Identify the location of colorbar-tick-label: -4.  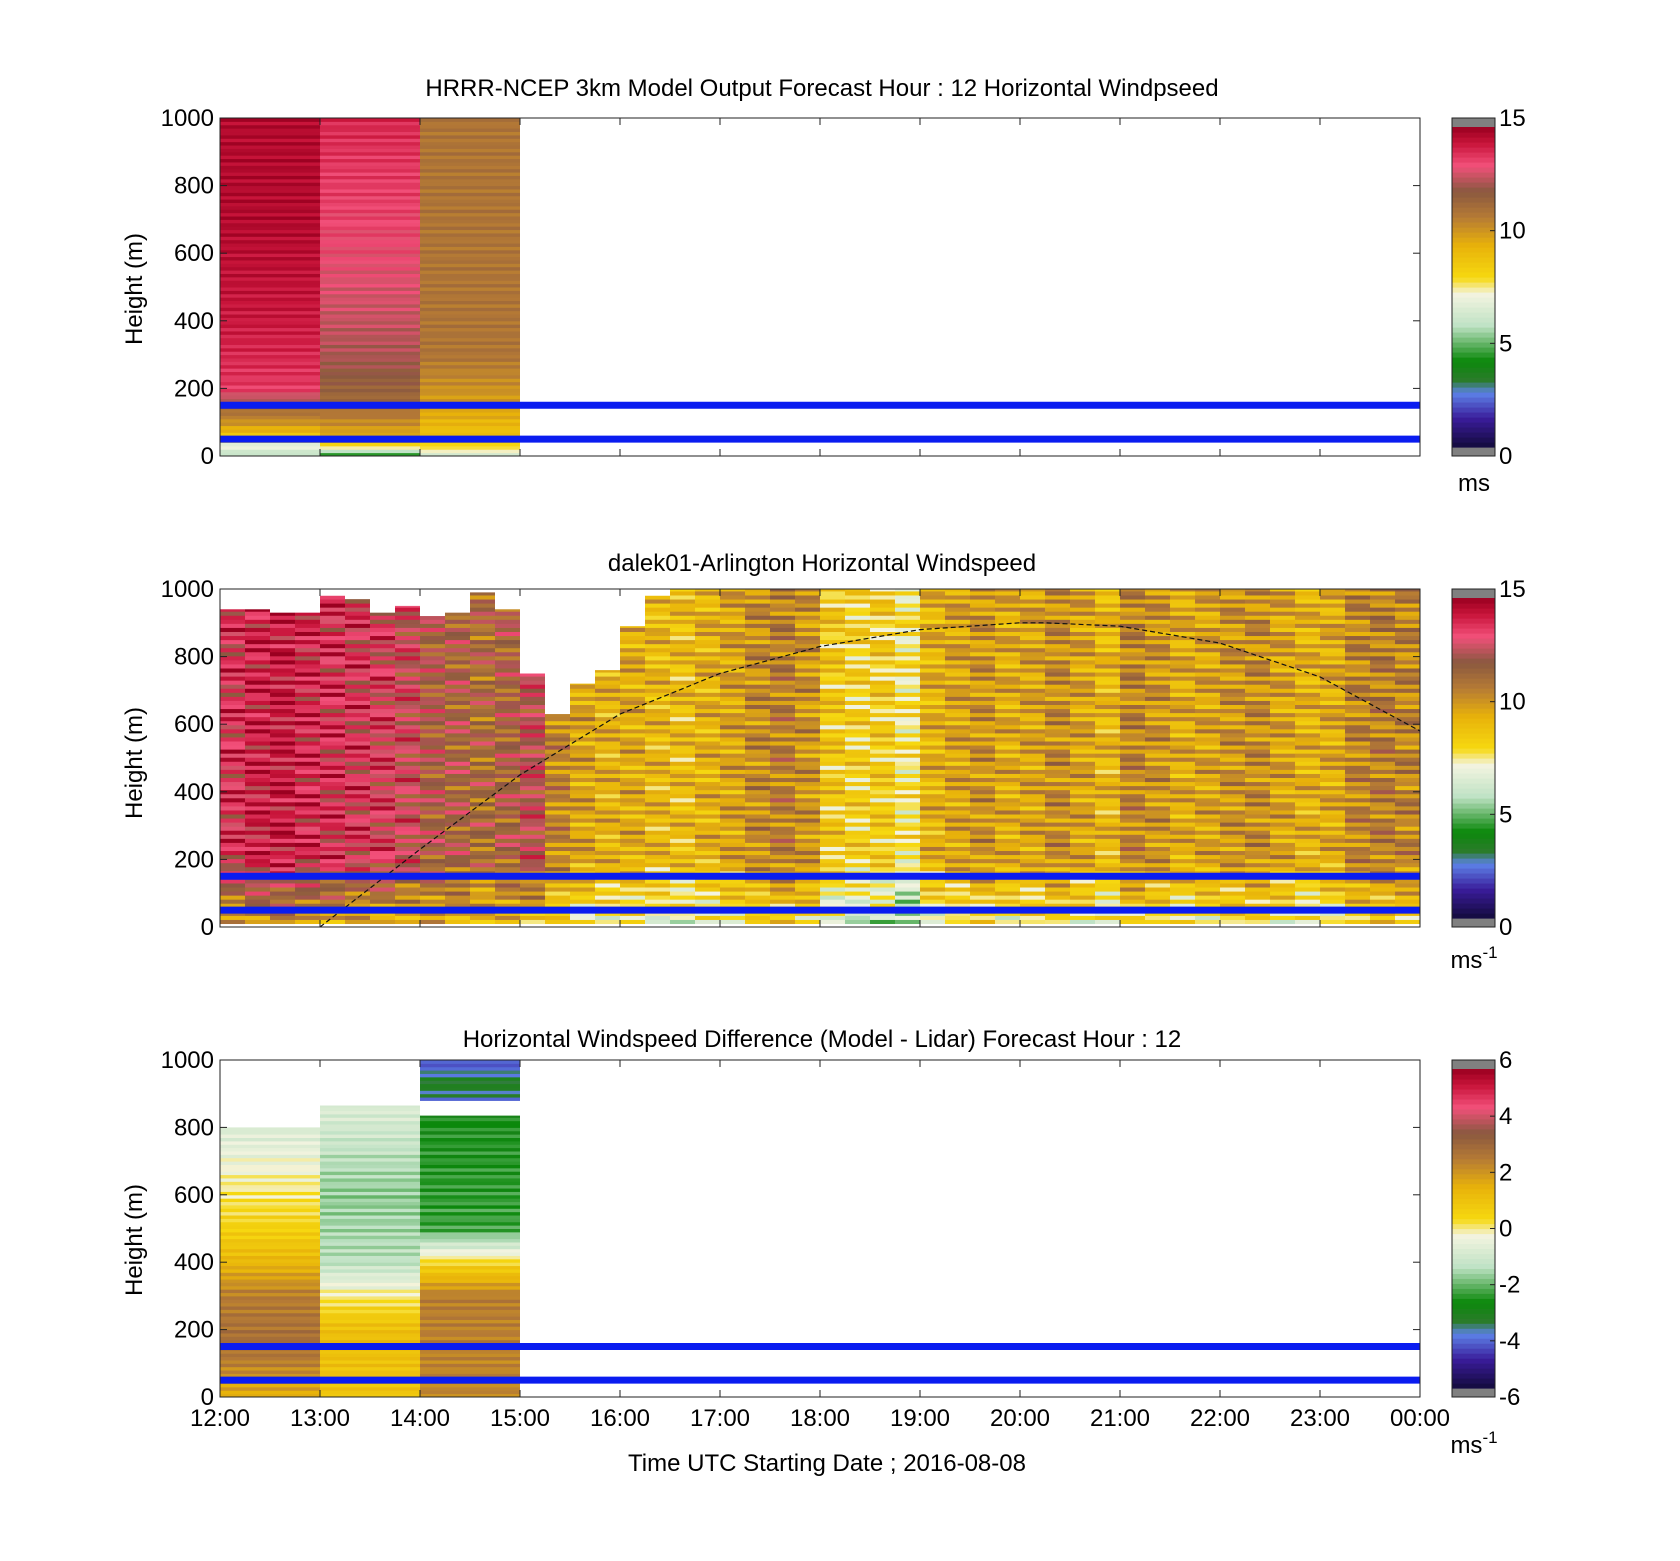
(1509, 1341).